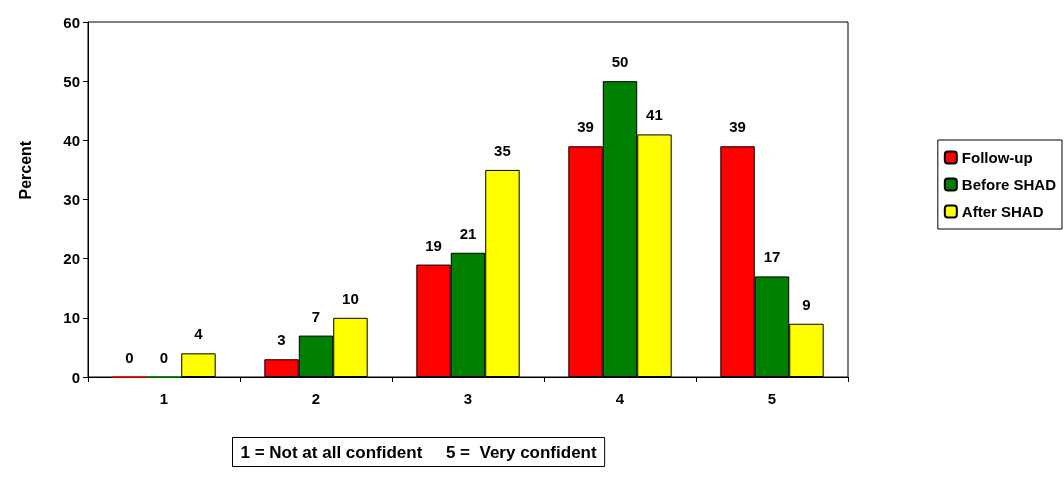  I want to click on data-label: 10, so click(350, 298).